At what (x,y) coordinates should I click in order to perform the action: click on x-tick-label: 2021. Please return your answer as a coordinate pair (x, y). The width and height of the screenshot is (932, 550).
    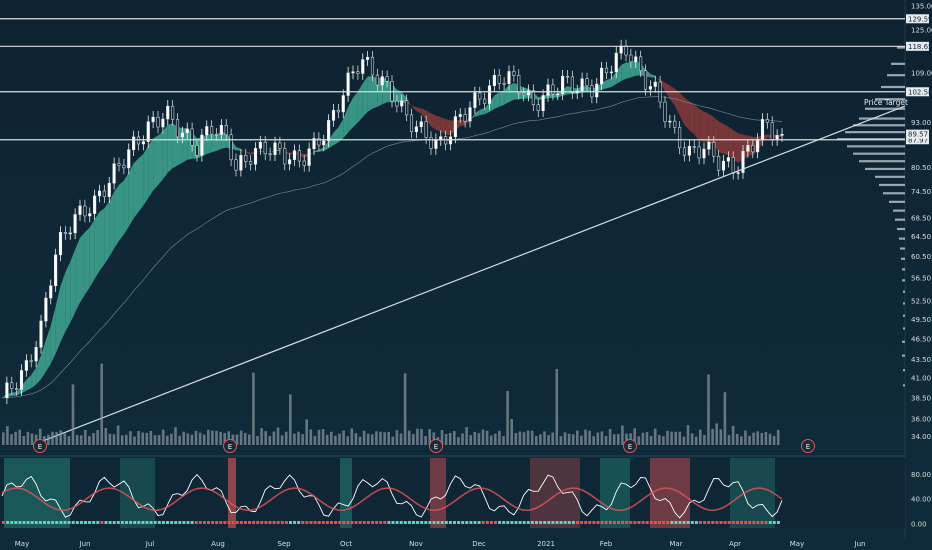
    Looking at the image, I should click on (546, 544).